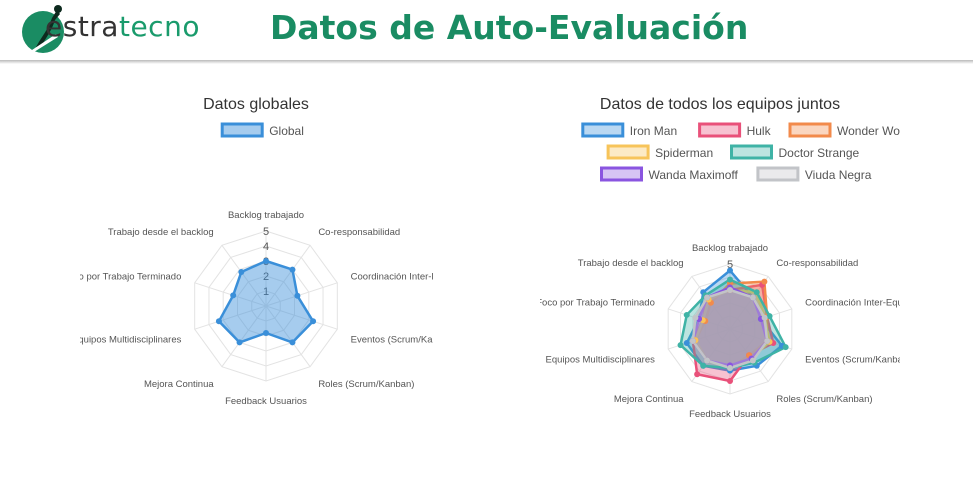 This screenshot has width=973, height=504. What do you see at coordinates (366, 384) in the screenshot?
I see `chart0-axis-label-4: Roles (Scrum/Kanban)` at bounding box center [366, 384].